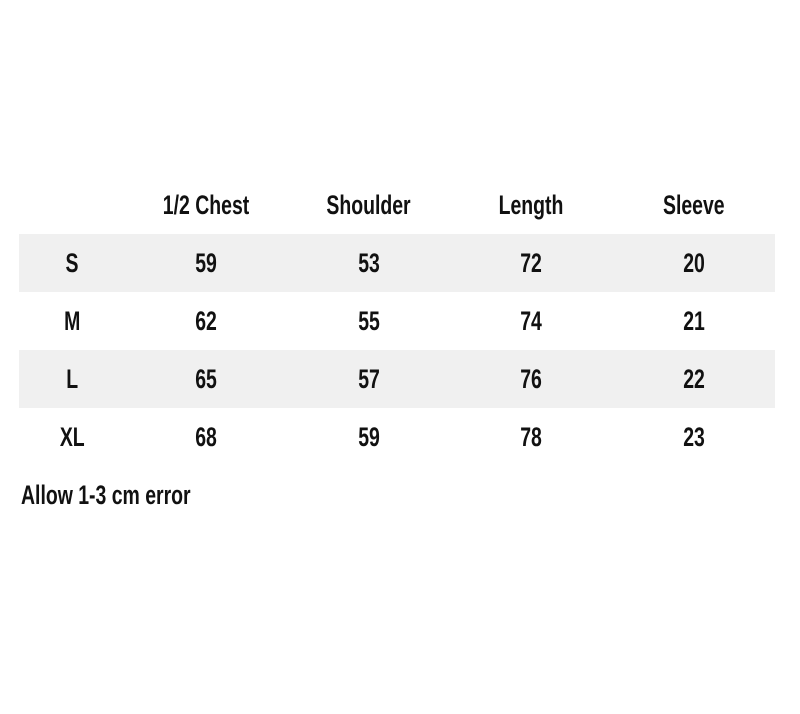  I want to click on value-label: 53, so click(368, 262).